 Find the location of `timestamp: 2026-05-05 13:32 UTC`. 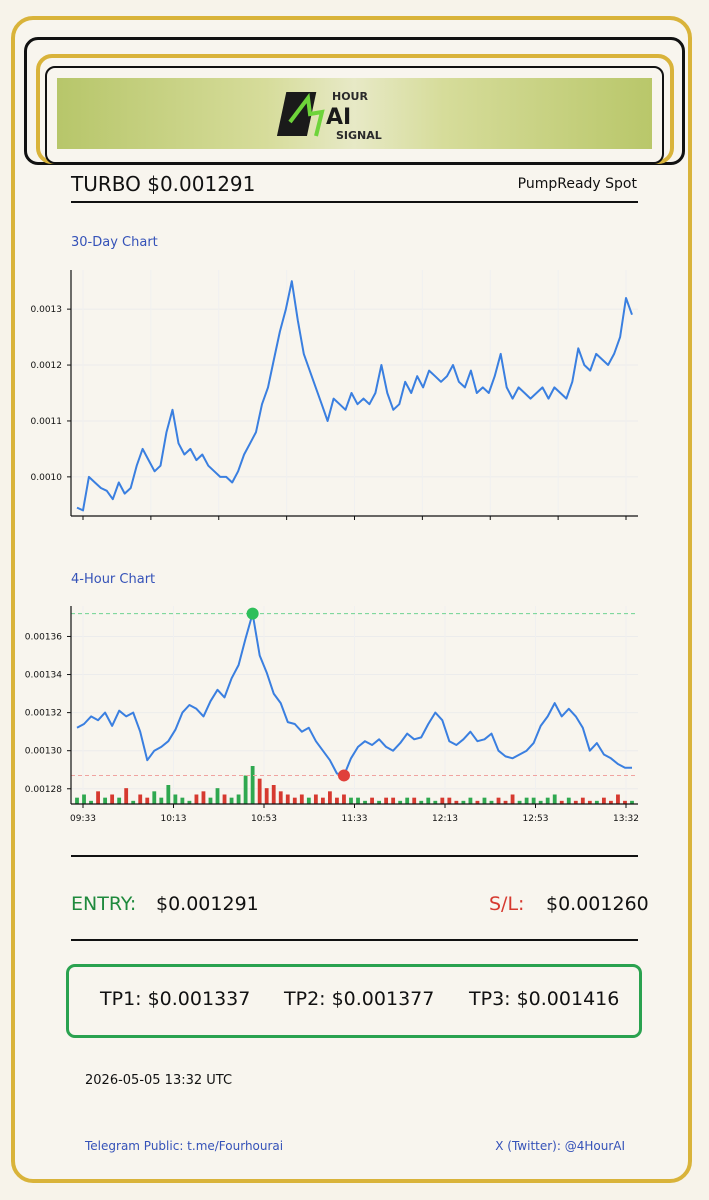

timestamp: 2026-05-05 13:32 UTC is located at coordinates (159, 1080).